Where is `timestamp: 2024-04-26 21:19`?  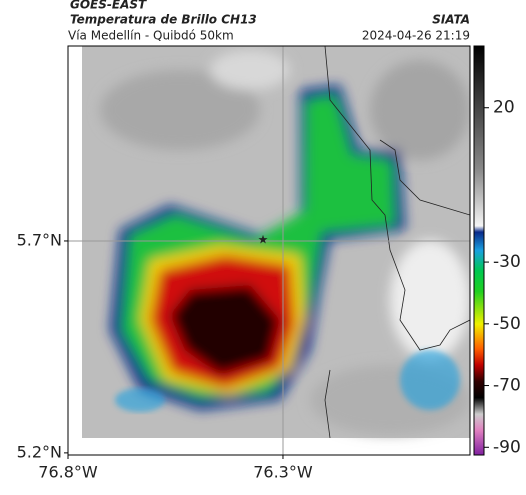
timestamp: 2024-04-26 21:19 is located at coordinates (416, 36).